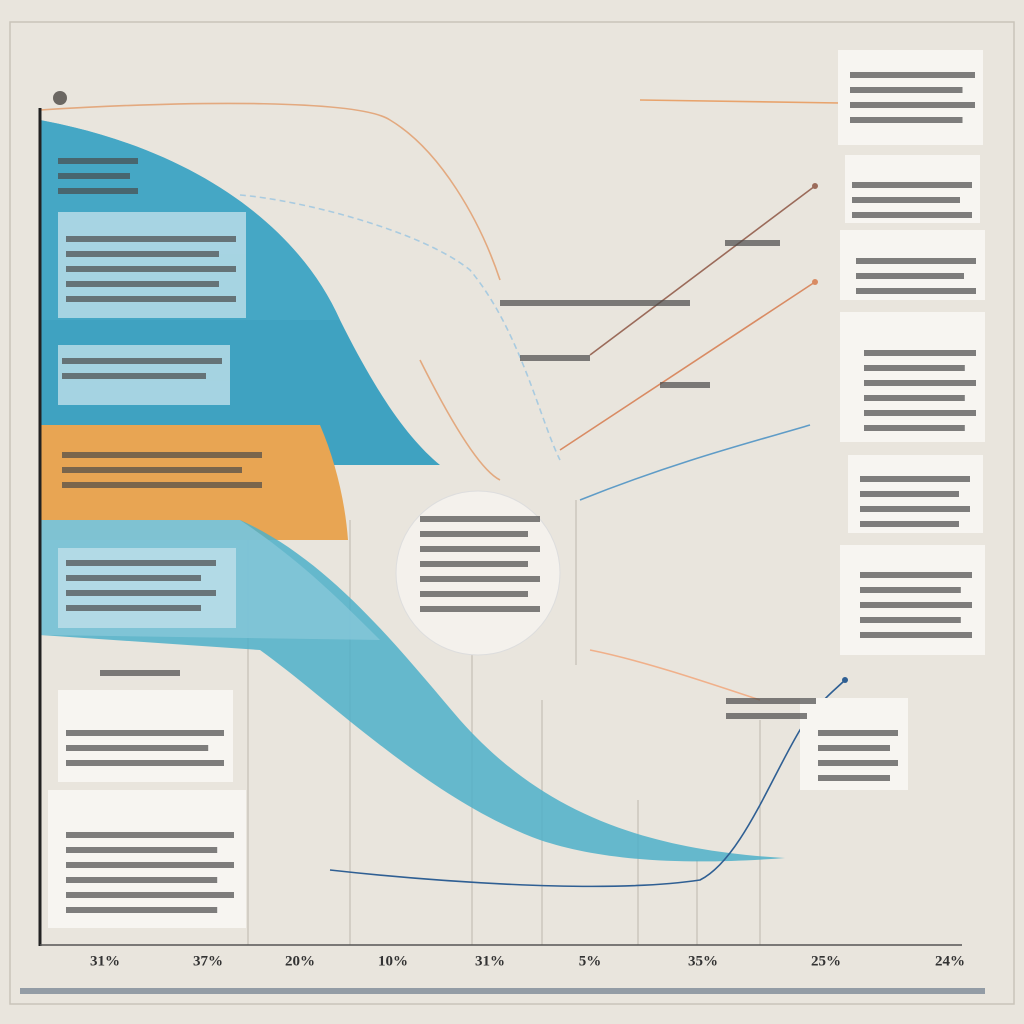  I want to click on x-tick-labels: 31% 37% 20% 10% 31% 5% 35% 25% 24%, so click(527, 961).